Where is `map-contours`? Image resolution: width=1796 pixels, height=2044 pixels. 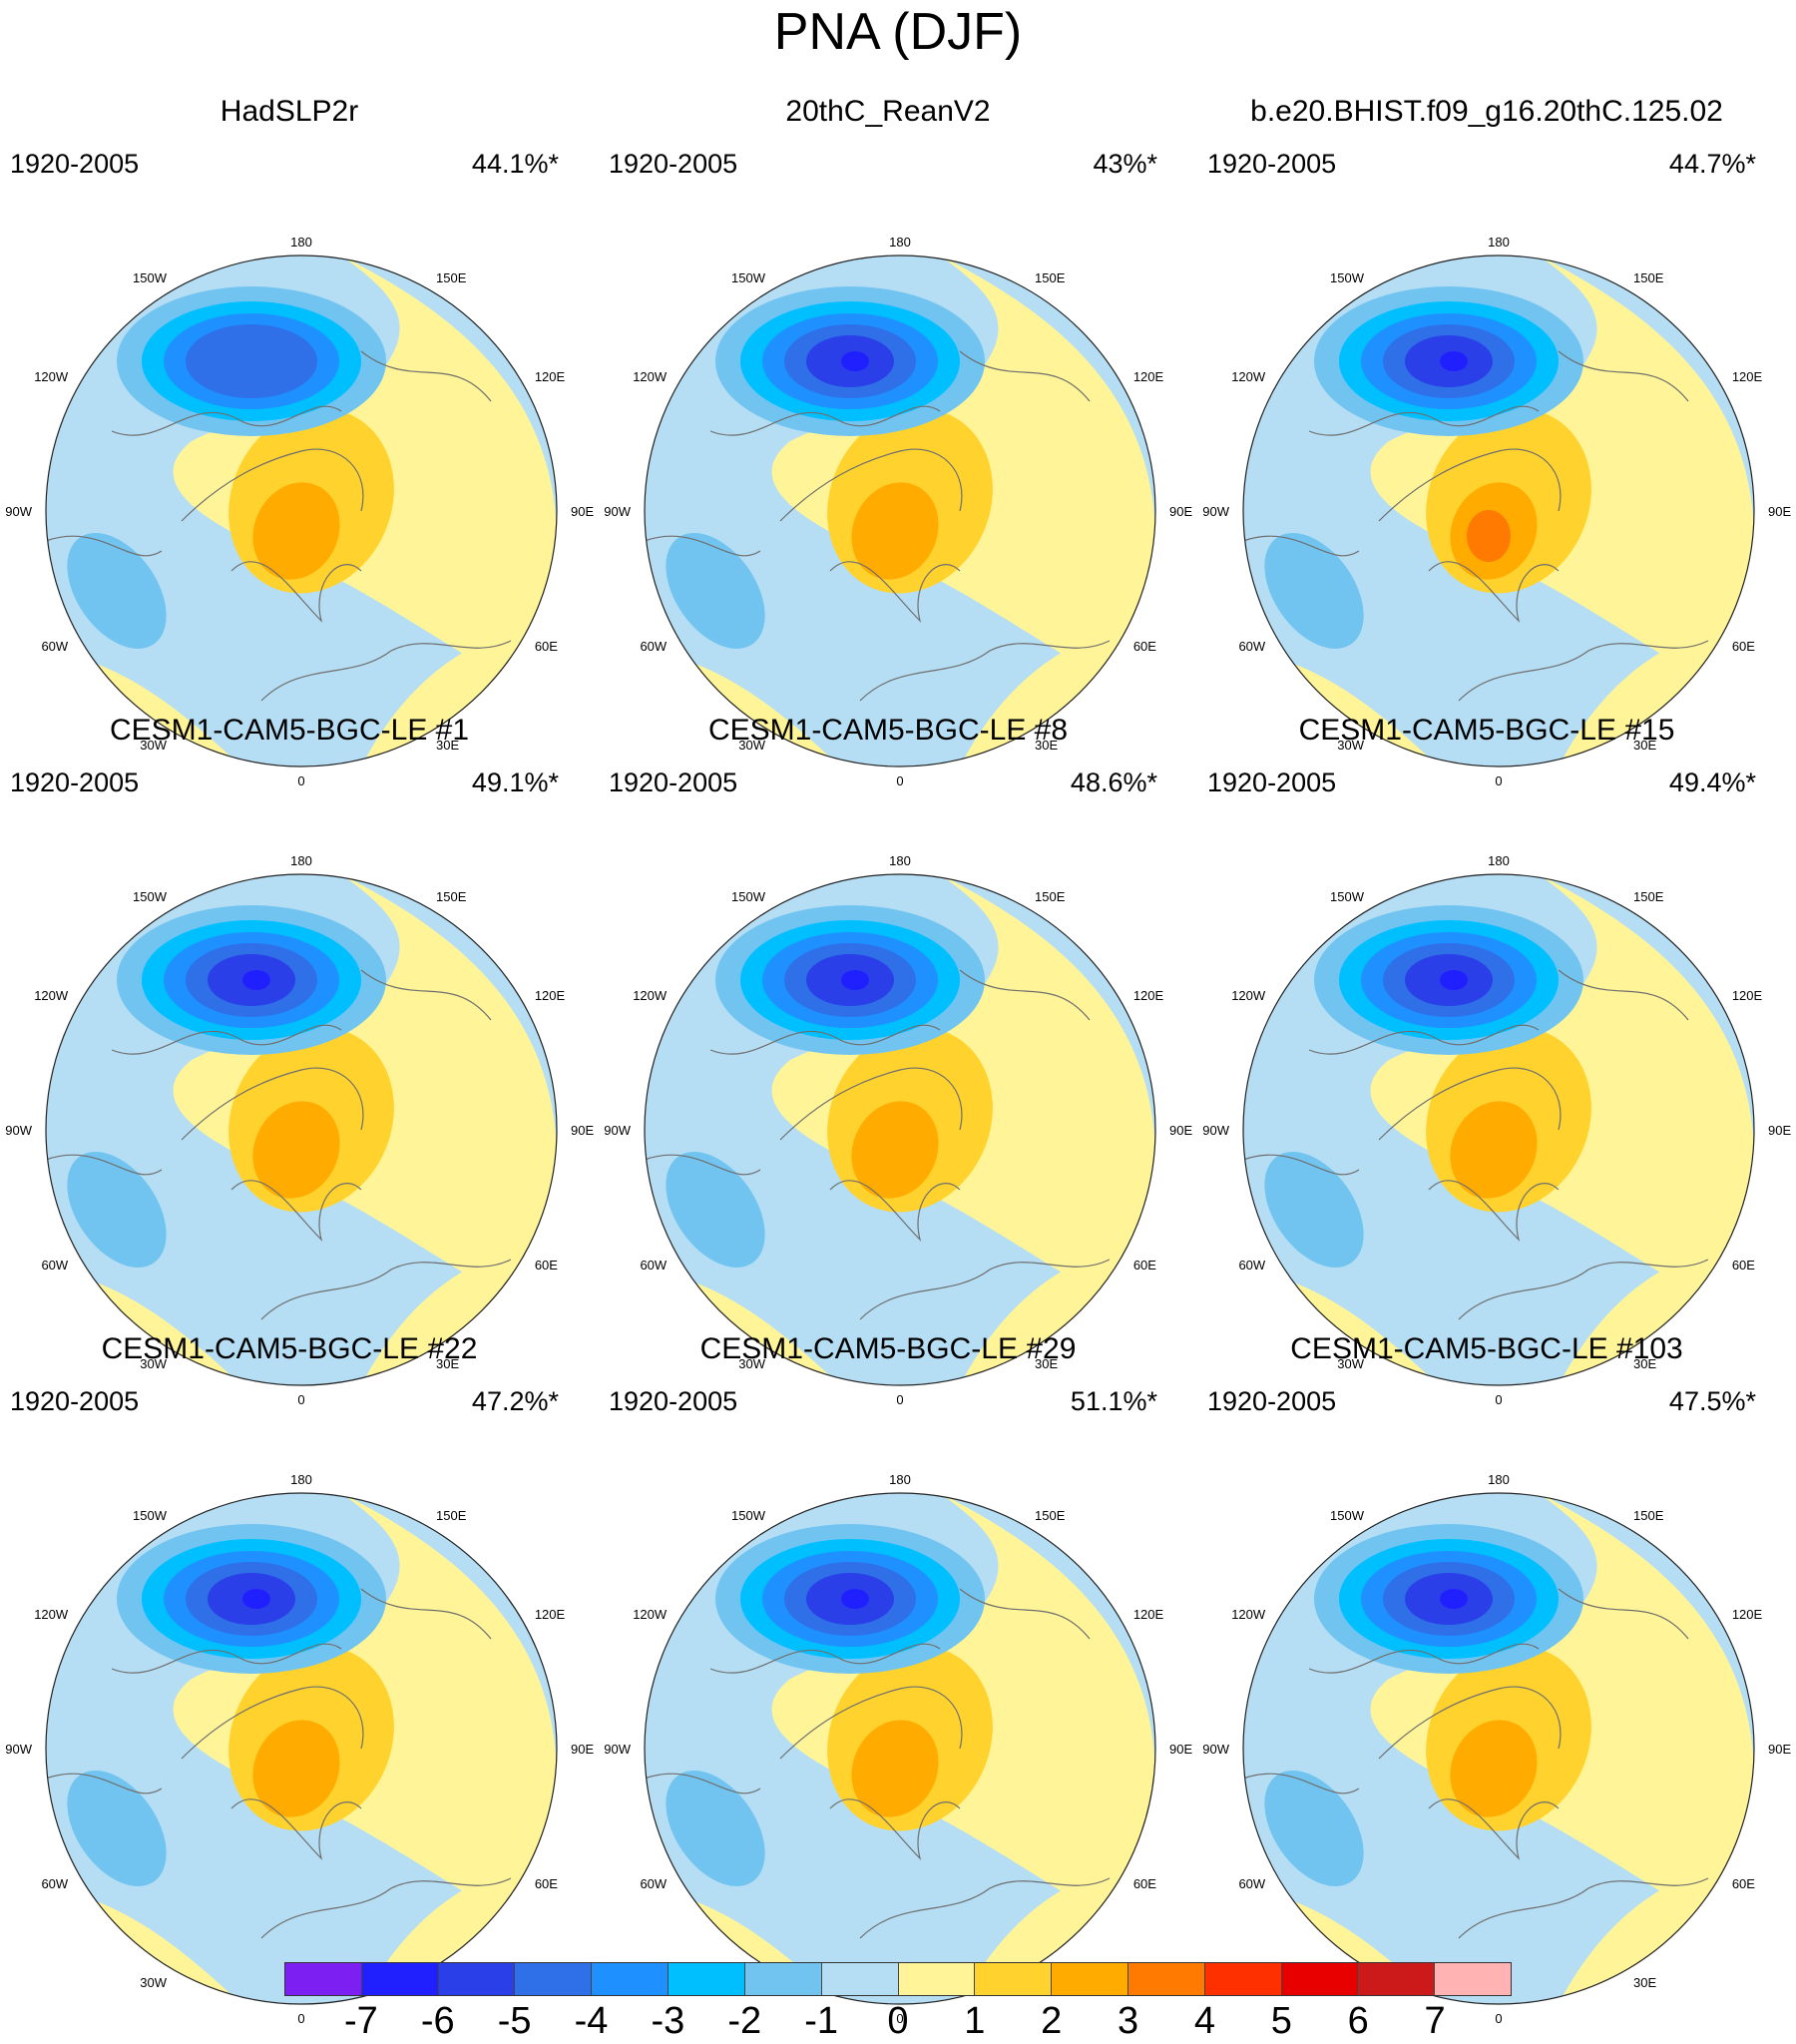
map-contours is located at coordinates (900, 511).